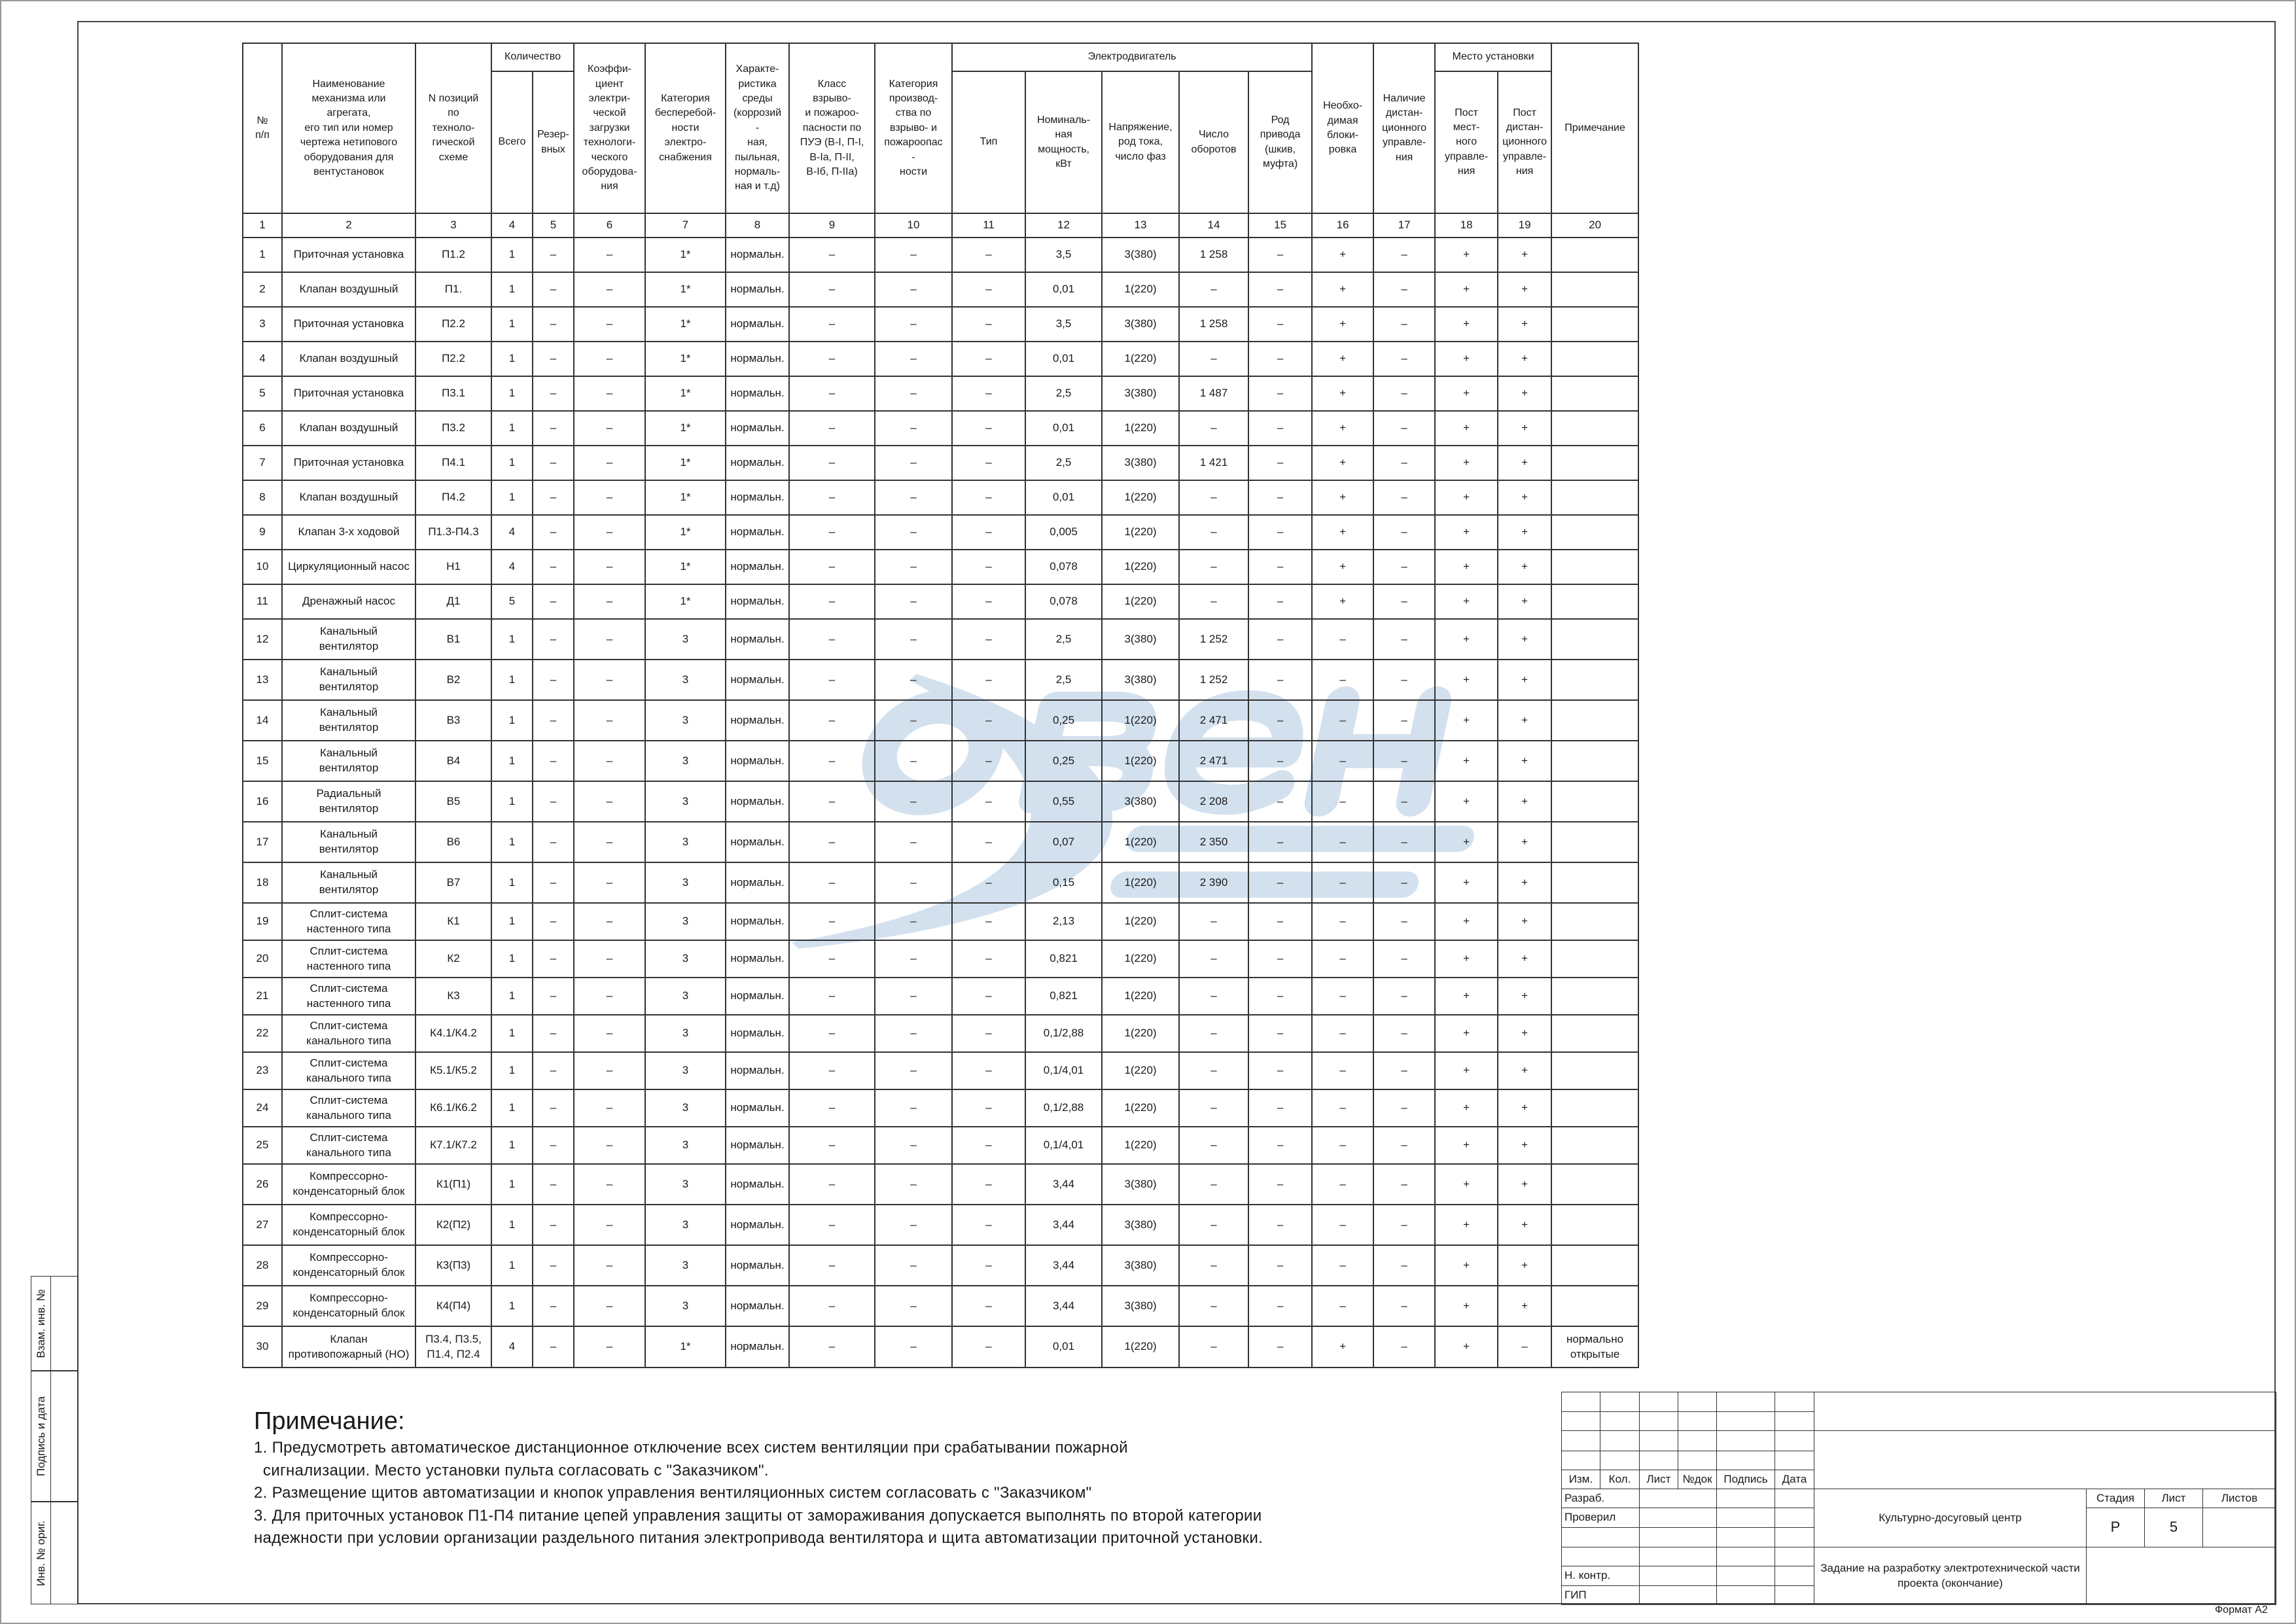 The width and height of the screenshot is (2296, 1624). I want to click on notes-title: Примечание:, so click(329, 1421).